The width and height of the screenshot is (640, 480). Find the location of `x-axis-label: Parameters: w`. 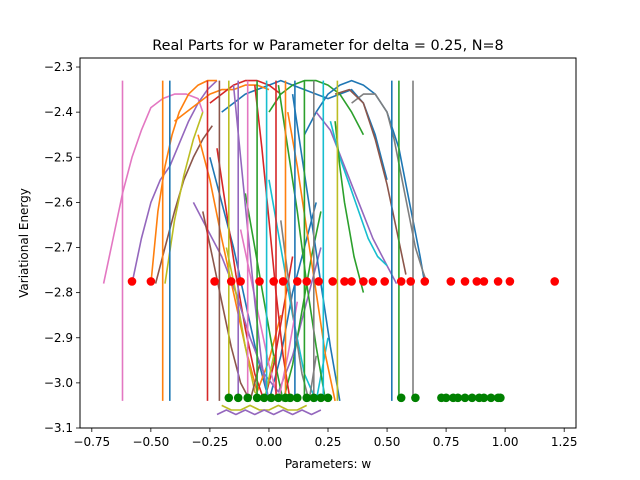

x-axis-label: Parameters: w is located at coordinates (328, 464).